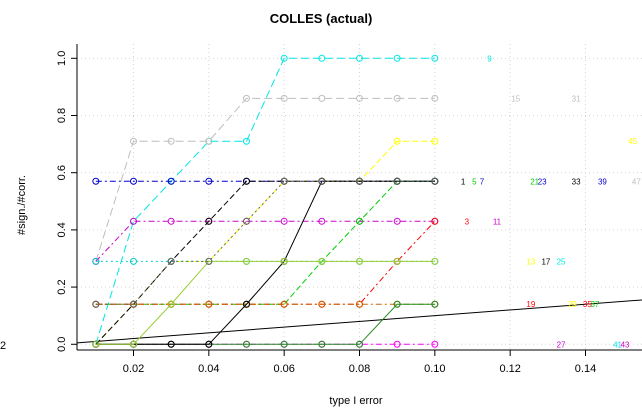  Describe the element at coordinates (585, 369) in the screenshot. I see `x-tick-label: 0.14` at that location.